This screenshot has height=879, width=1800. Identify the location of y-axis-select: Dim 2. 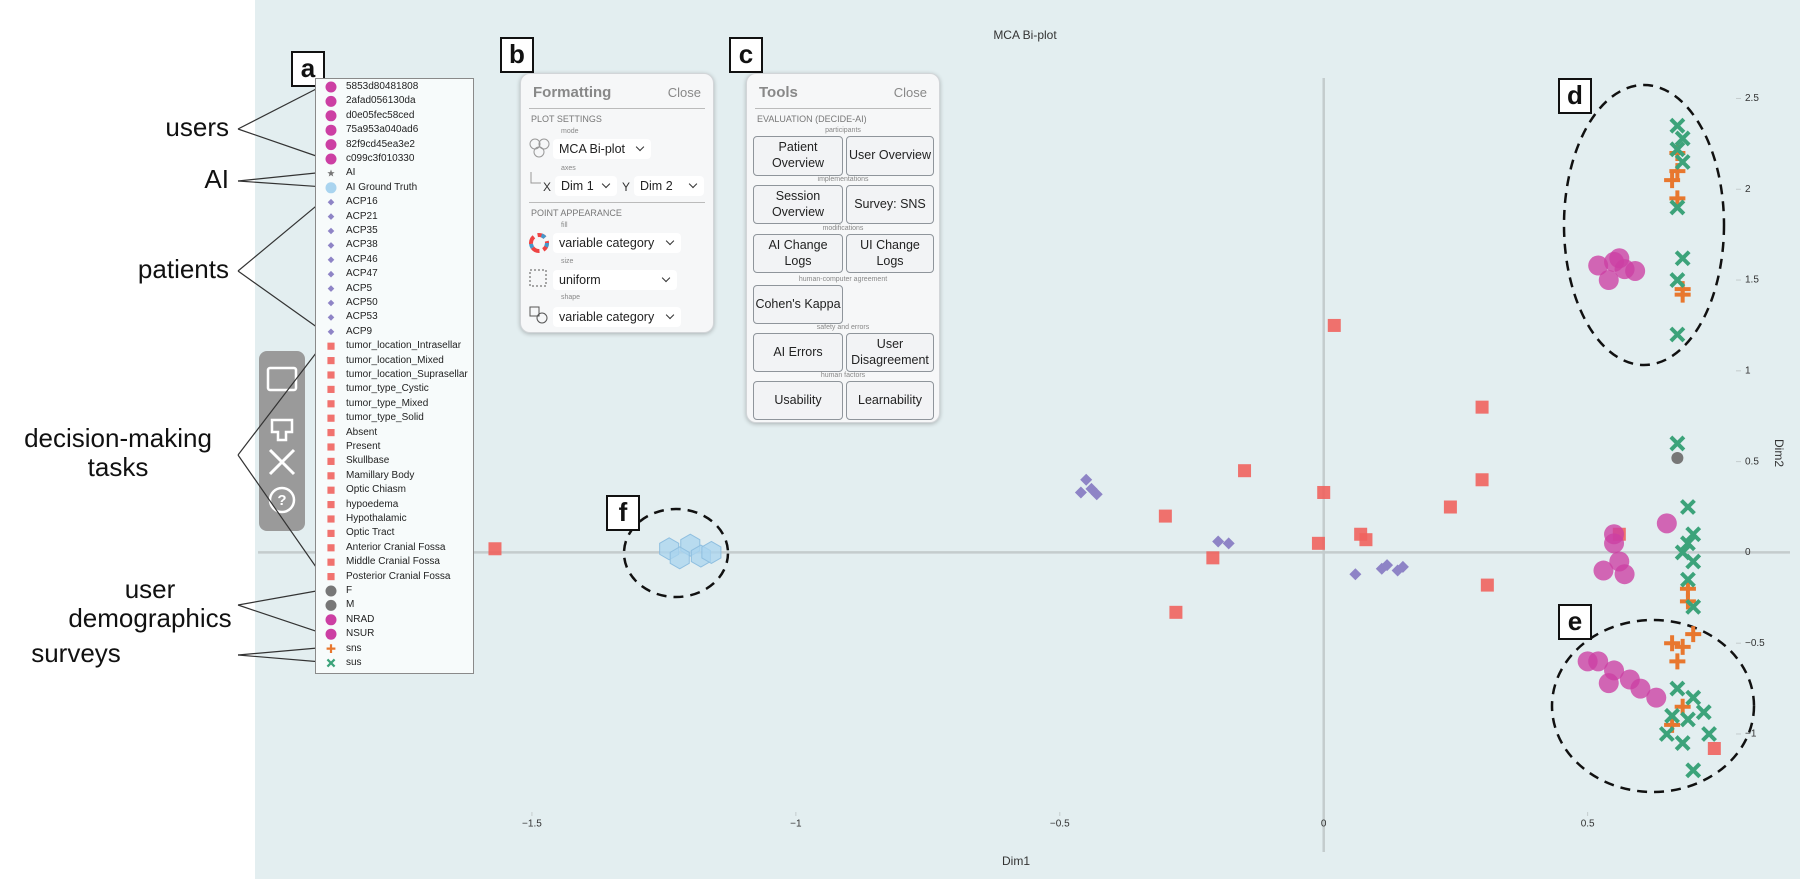
(669, 186).